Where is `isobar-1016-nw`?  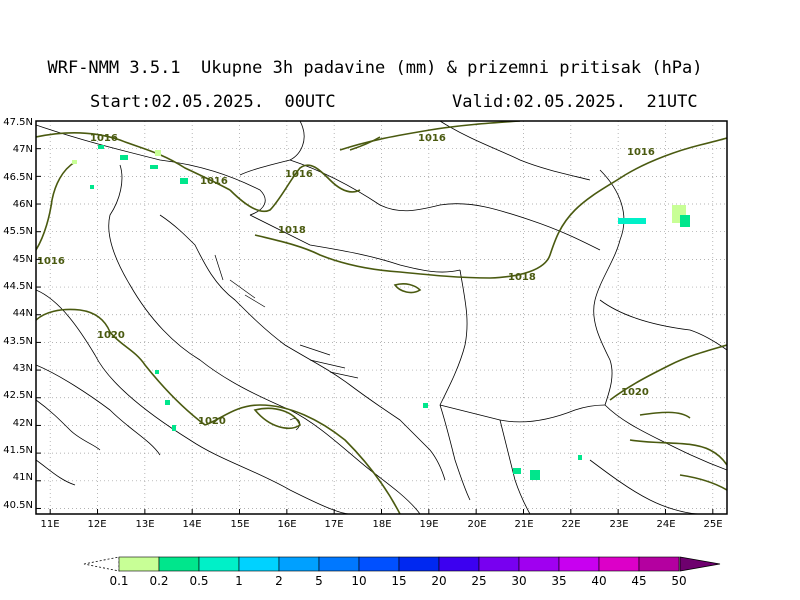
isobar-1016-nw is located at coordinates (133, 161).